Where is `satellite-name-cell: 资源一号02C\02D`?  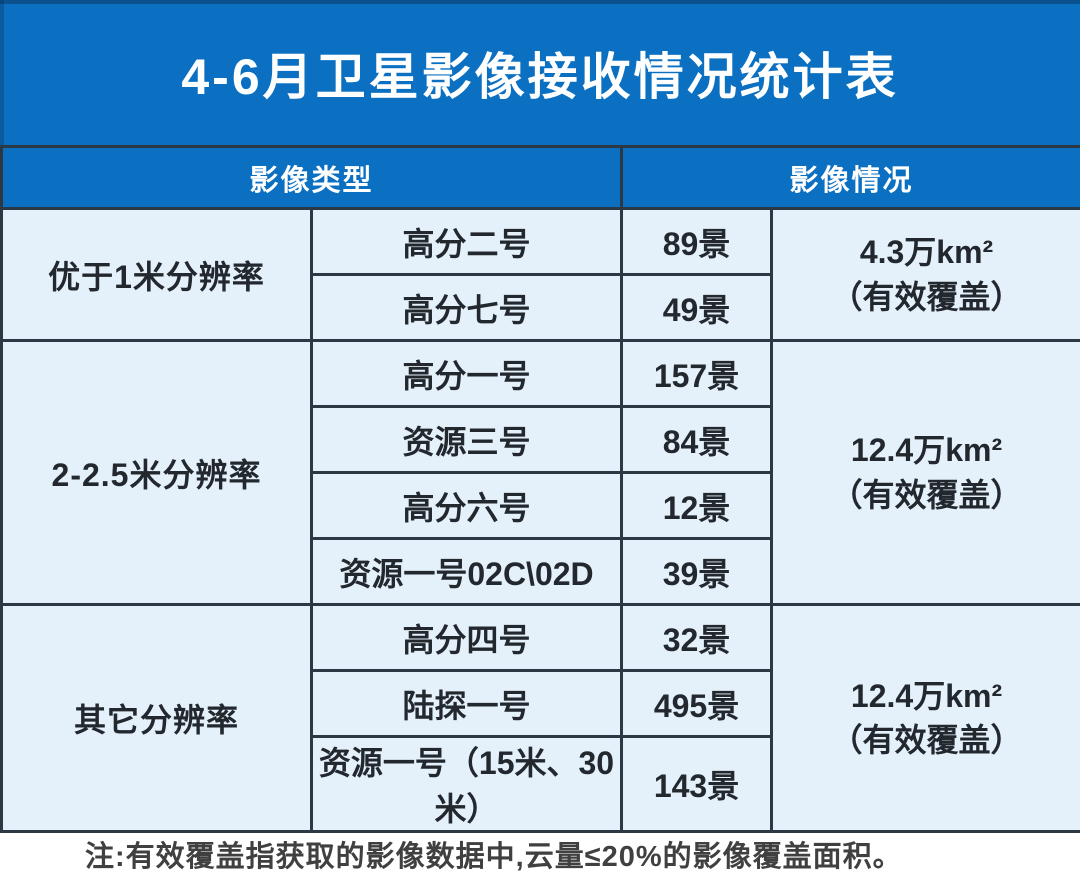 satellite-name-cell: 资源一号02C\02D is located at coordinates (466, 571).